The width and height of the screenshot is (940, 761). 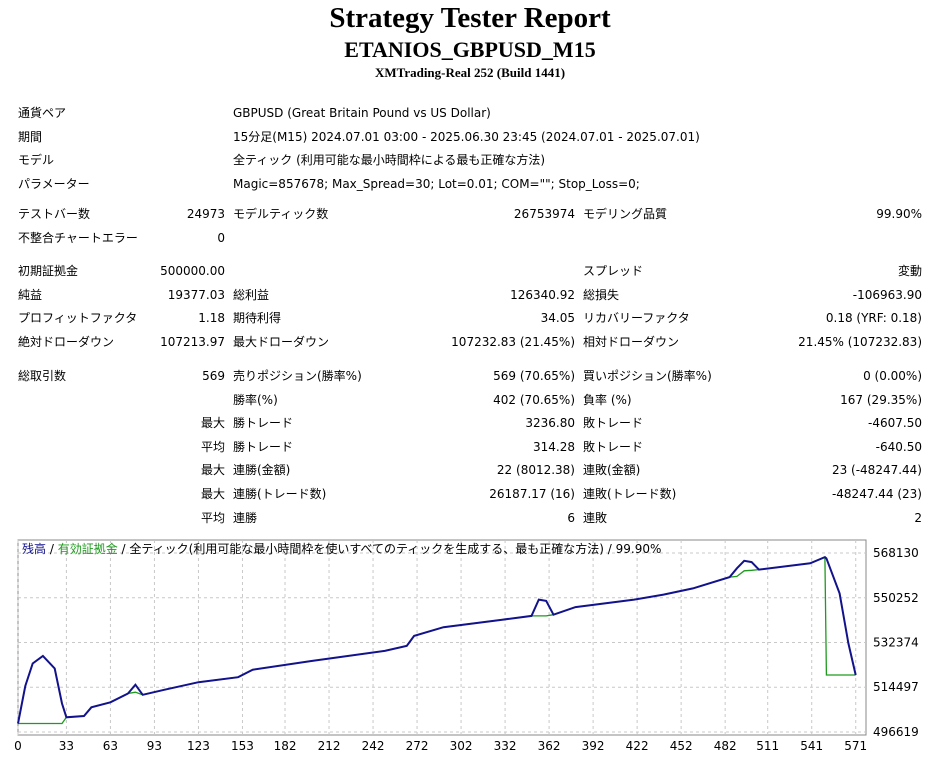 What do you see at coordinates (470, 18) in the screenshot?
I see `report-title: Strategy Tester Report` at bounding box center [470, 18].